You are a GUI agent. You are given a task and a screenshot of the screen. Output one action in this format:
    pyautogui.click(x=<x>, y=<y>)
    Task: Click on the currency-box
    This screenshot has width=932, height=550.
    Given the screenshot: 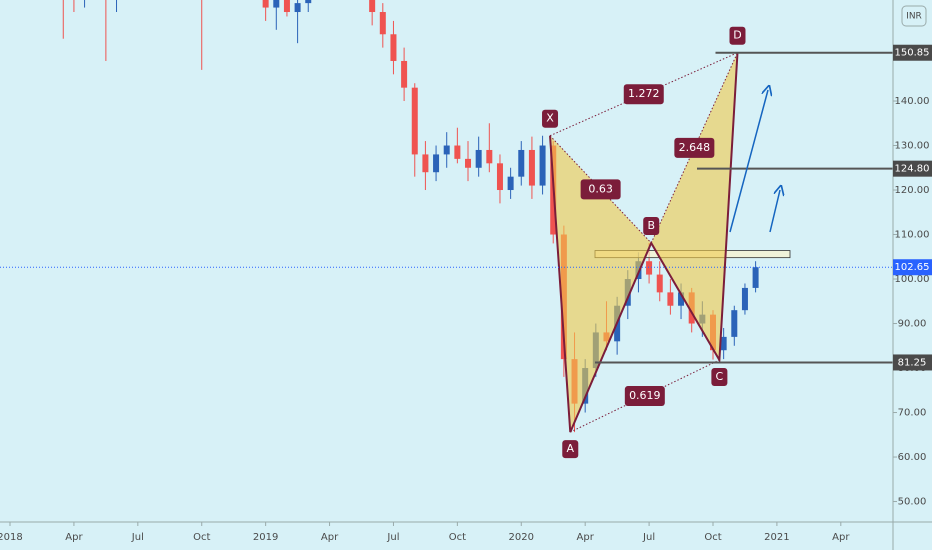 What is the action you would take?
    pyautogui.click(x=914, y=16)
    